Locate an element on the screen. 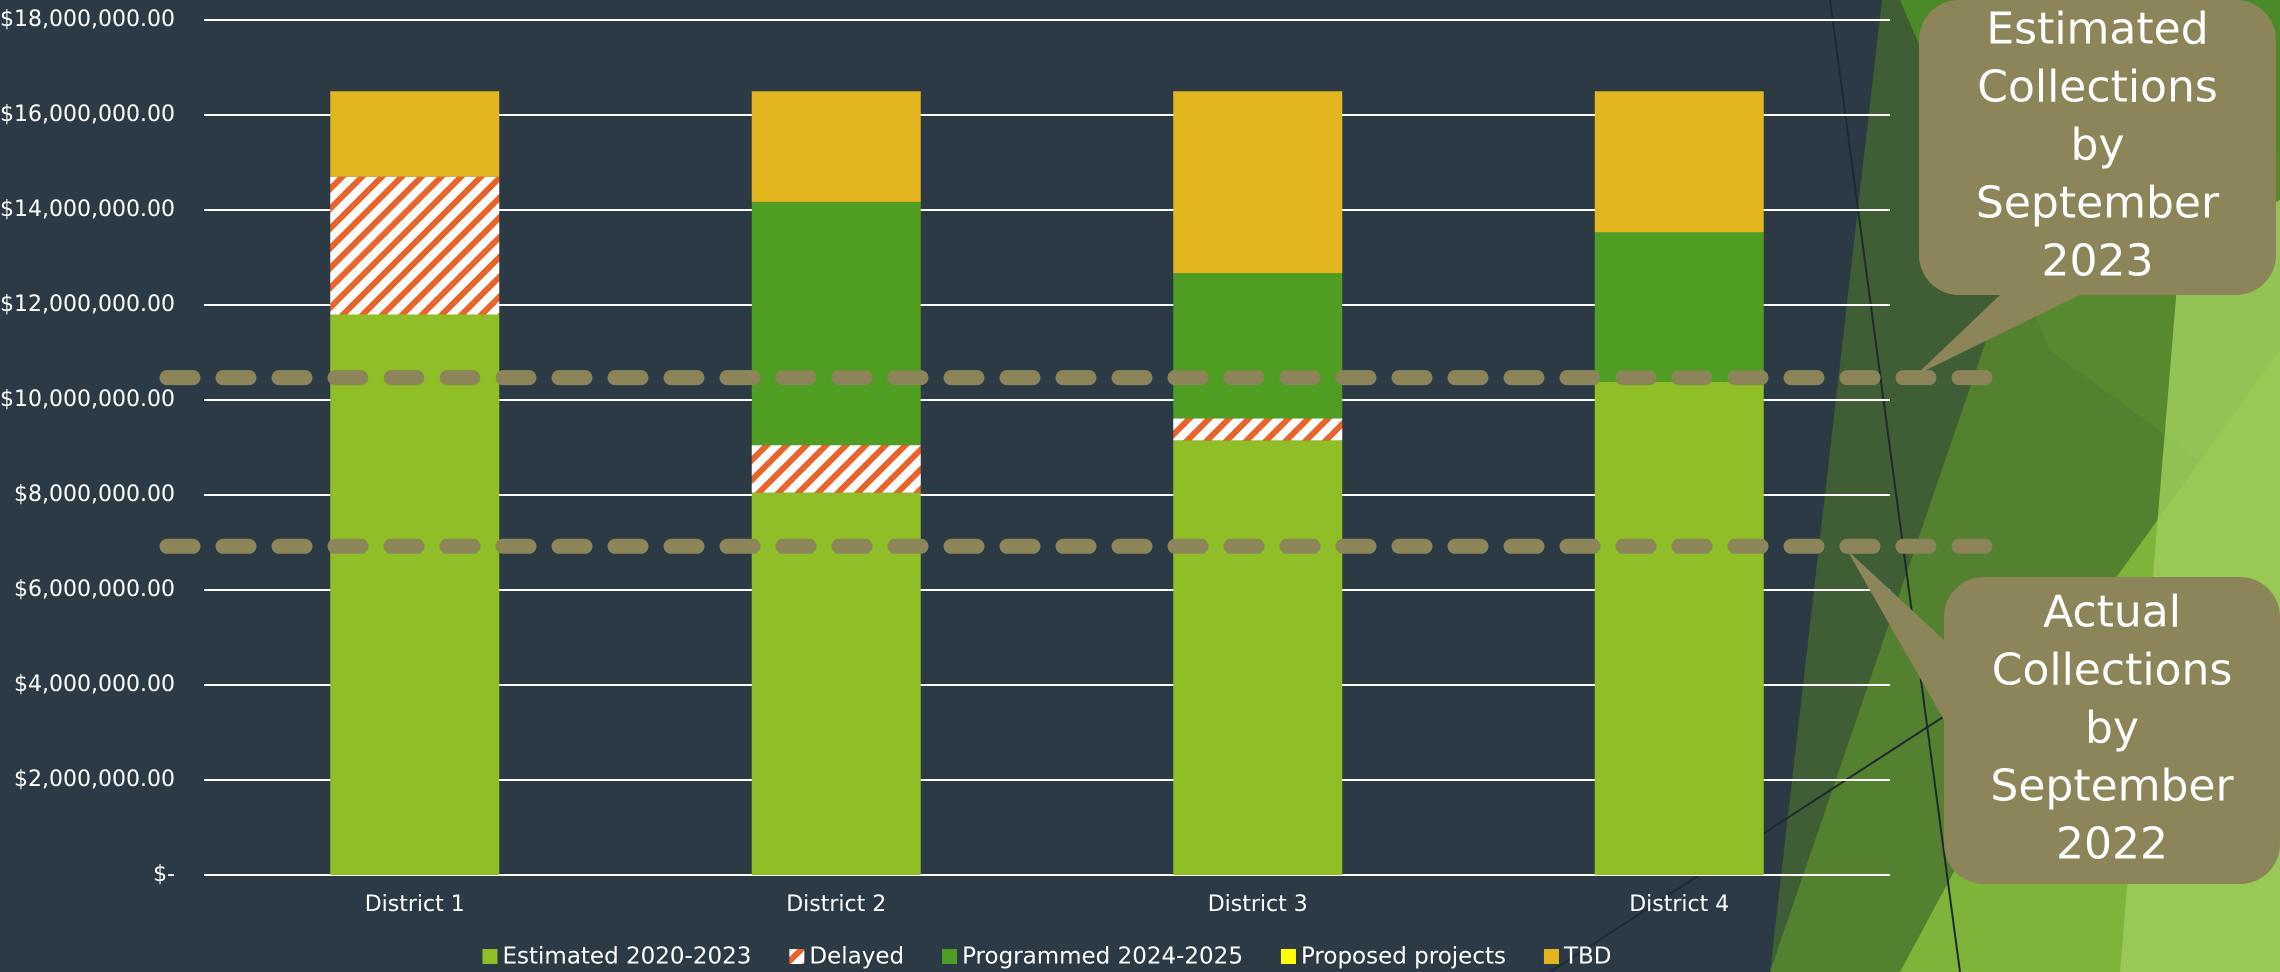  legend-item: Delayed is located at coordinates (846, 957).